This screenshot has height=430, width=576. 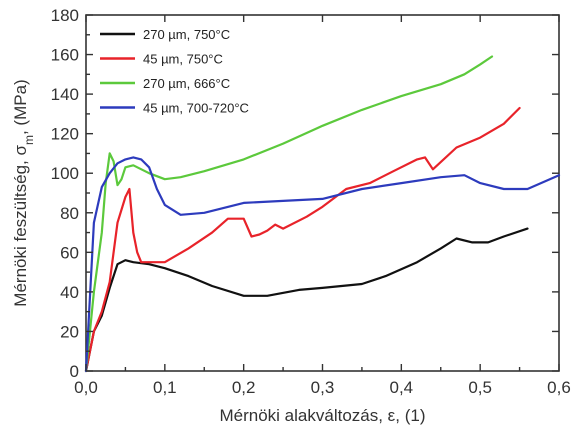 I want to click on y-tick-label: 160, so click(x=65, y=55).